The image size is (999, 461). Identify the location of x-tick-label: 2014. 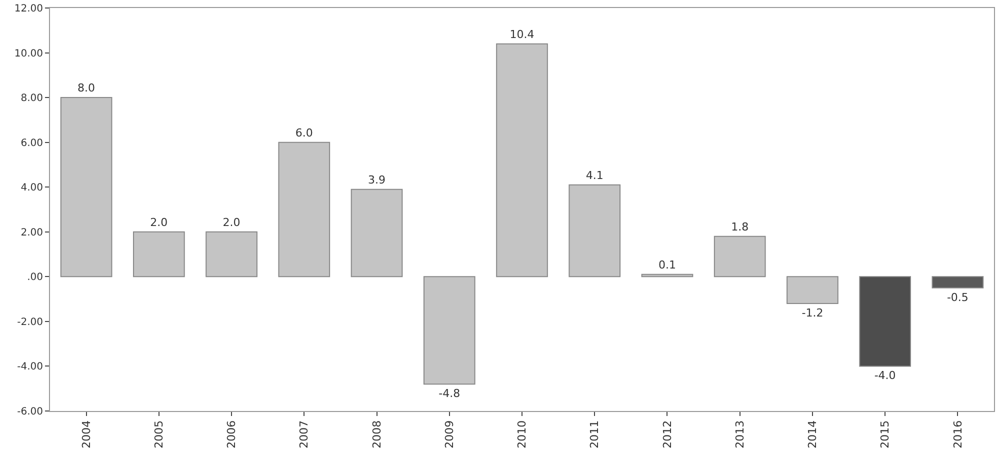
(813, 434).